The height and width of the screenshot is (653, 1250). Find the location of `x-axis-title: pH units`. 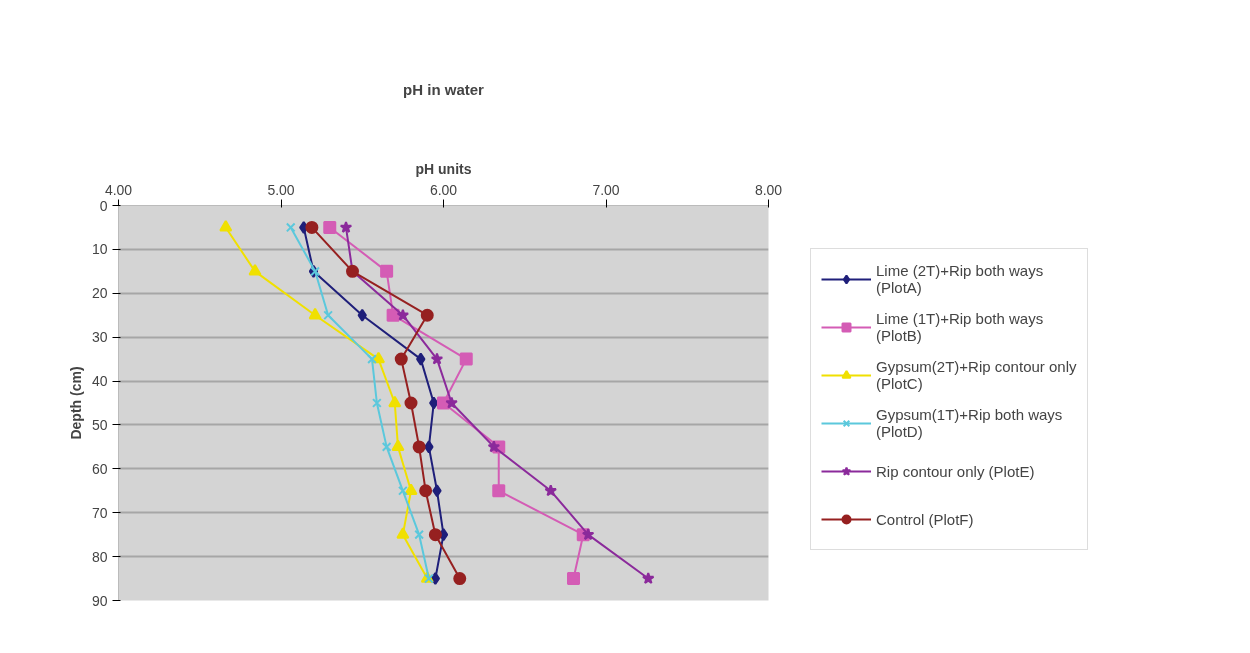

x-axis-title: pH units is located at coordinates (443, 168).